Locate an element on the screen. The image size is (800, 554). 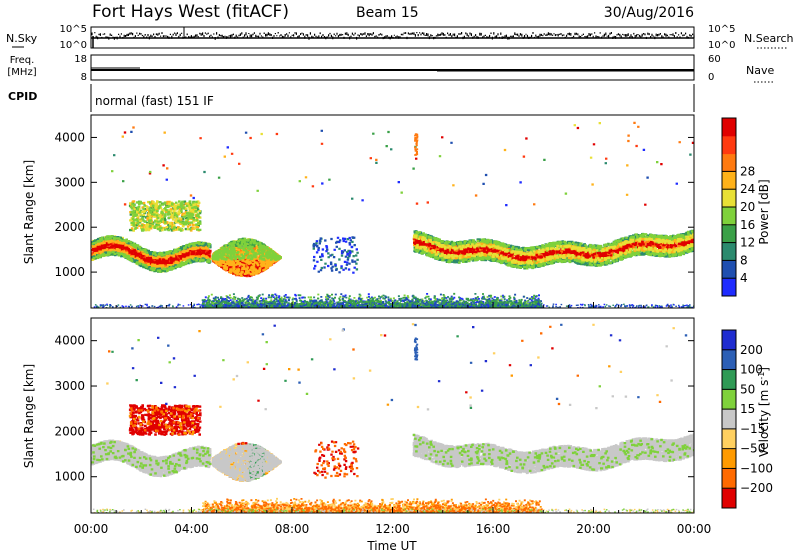
freq-tick-top: 18 is located at coordinates (80, 59).